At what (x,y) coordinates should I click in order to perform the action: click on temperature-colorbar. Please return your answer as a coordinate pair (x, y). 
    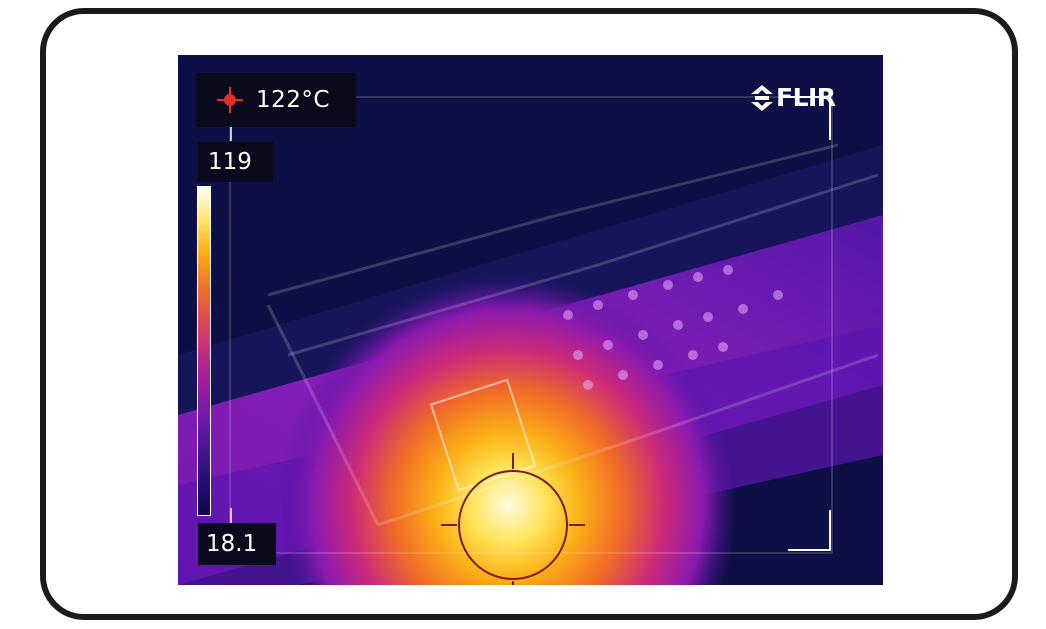
    Looking at the image, I should click on (204, 351).